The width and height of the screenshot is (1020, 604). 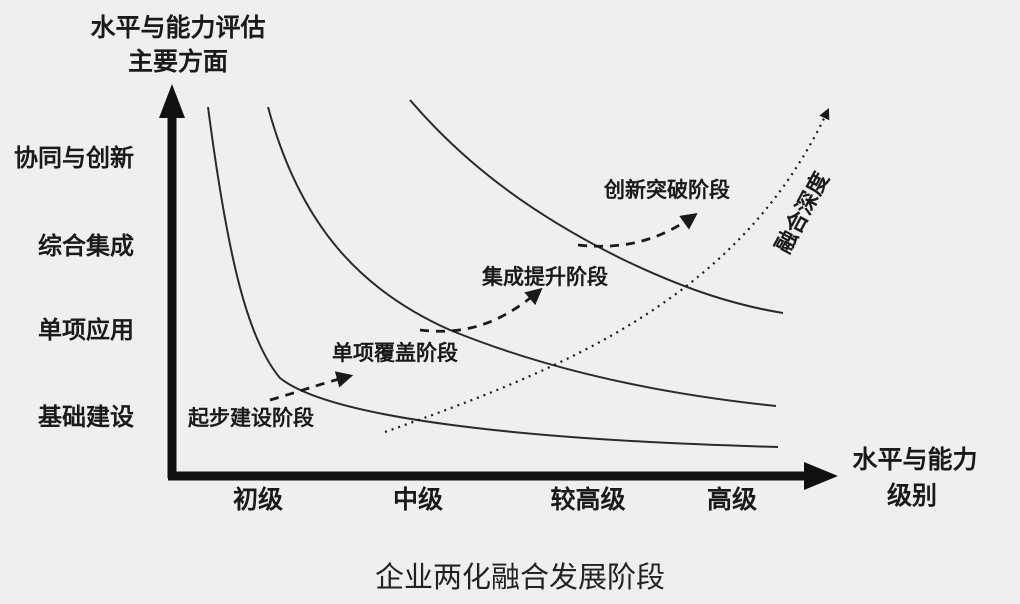 I want to click on x-axis-title-line1: 水平与能力, so click(x=914, y=459).